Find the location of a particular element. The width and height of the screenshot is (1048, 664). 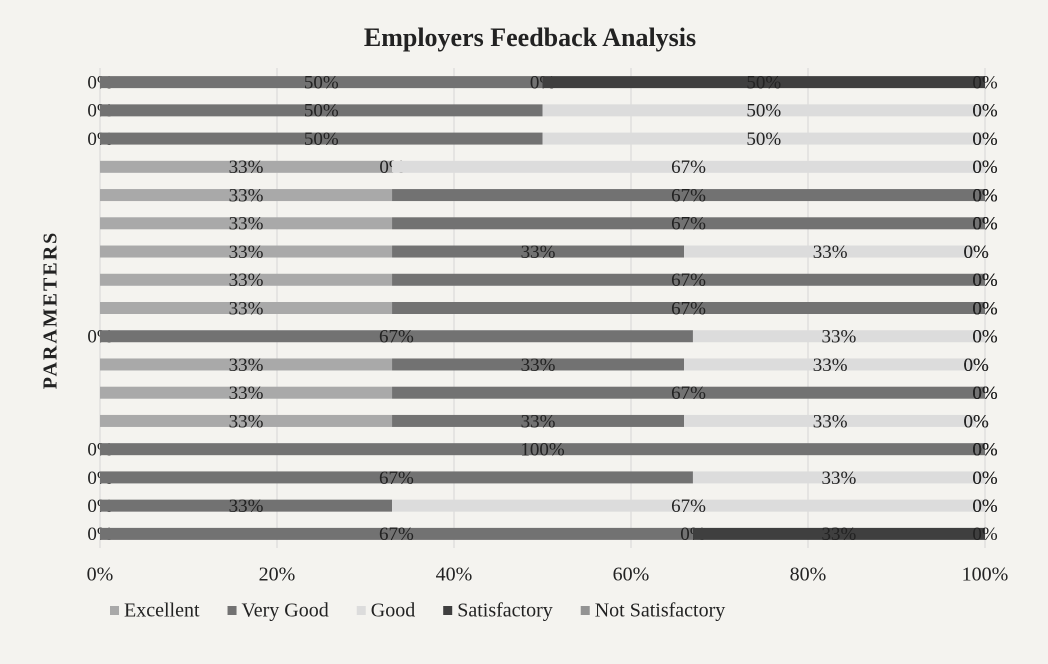

legend-label: Not Satisfactory is located at coordinates (660, 611).